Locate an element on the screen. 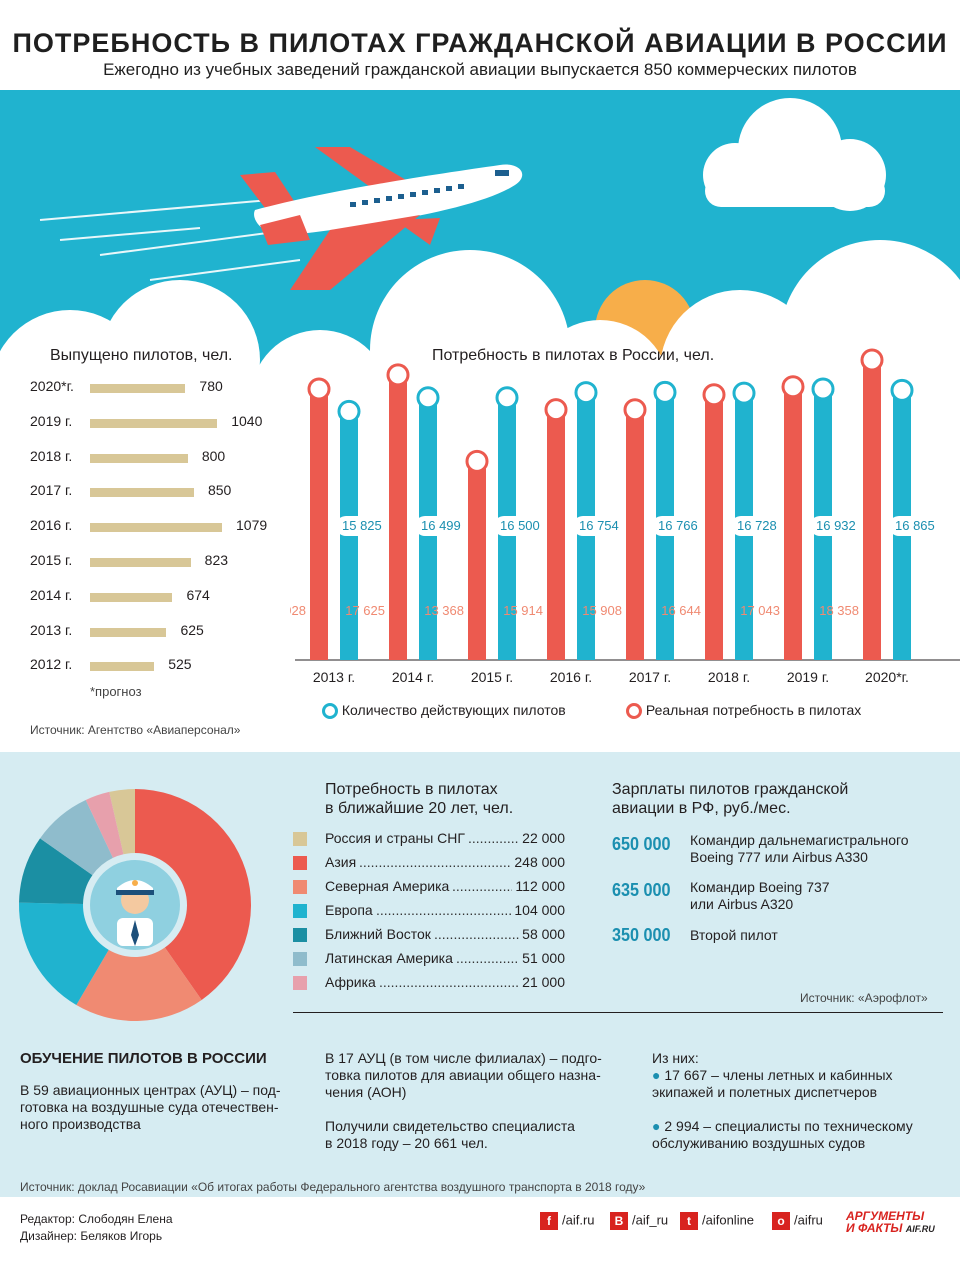  training-text-line: 2 994 – специалисты по техническому is located at coordinates (788, 1126).